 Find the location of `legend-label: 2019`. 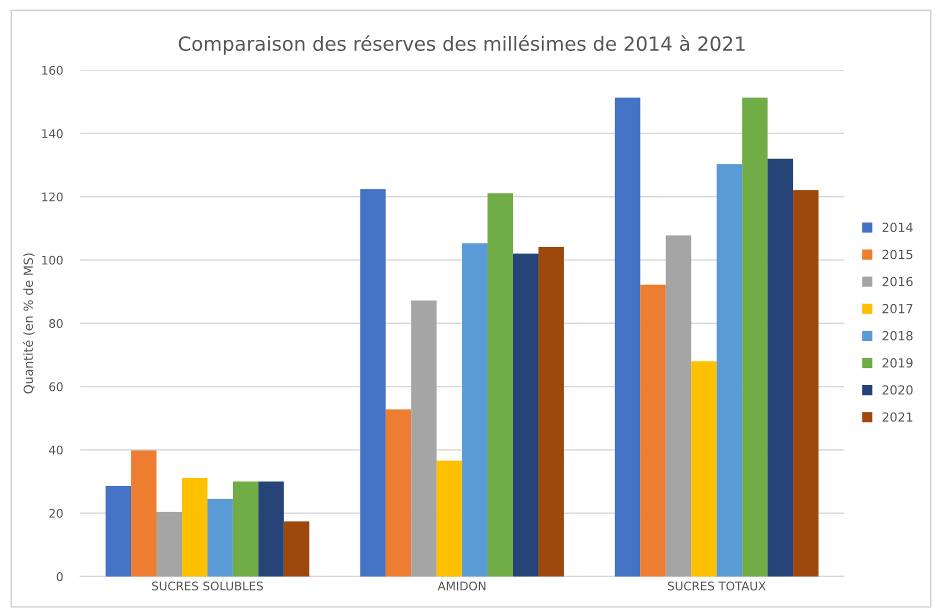

legend-label: 2019 is located at coordinates (897, 363).